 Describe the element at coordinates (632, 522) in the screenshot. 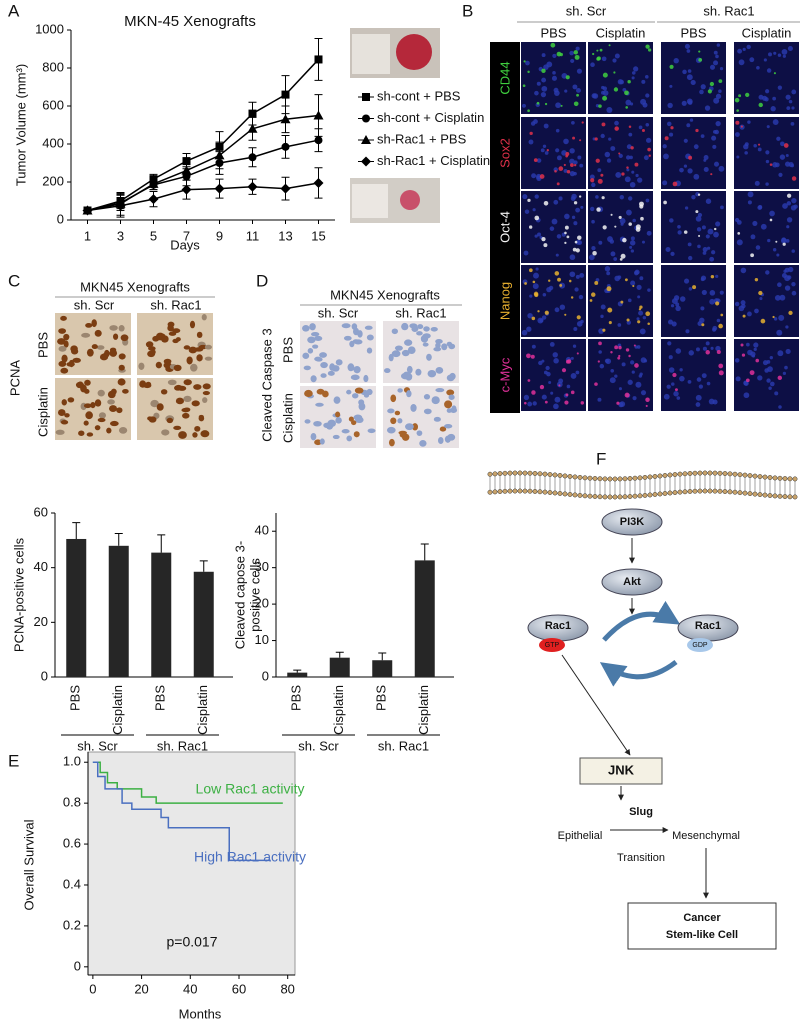

I see `node-label: PI3K` at that location.